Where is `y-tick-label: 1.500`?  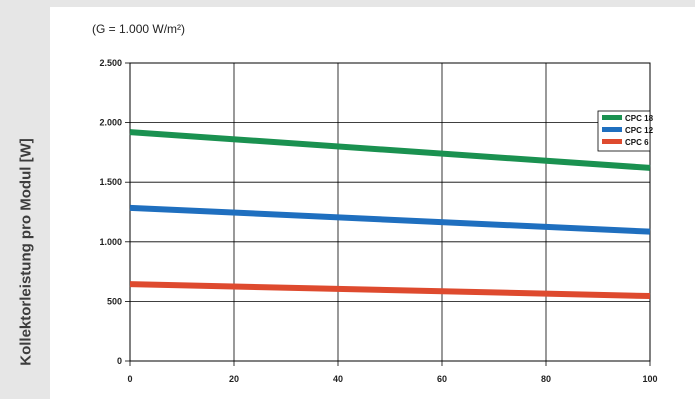
y-tick-label: 1.500 is located at coordinates (110, 182).